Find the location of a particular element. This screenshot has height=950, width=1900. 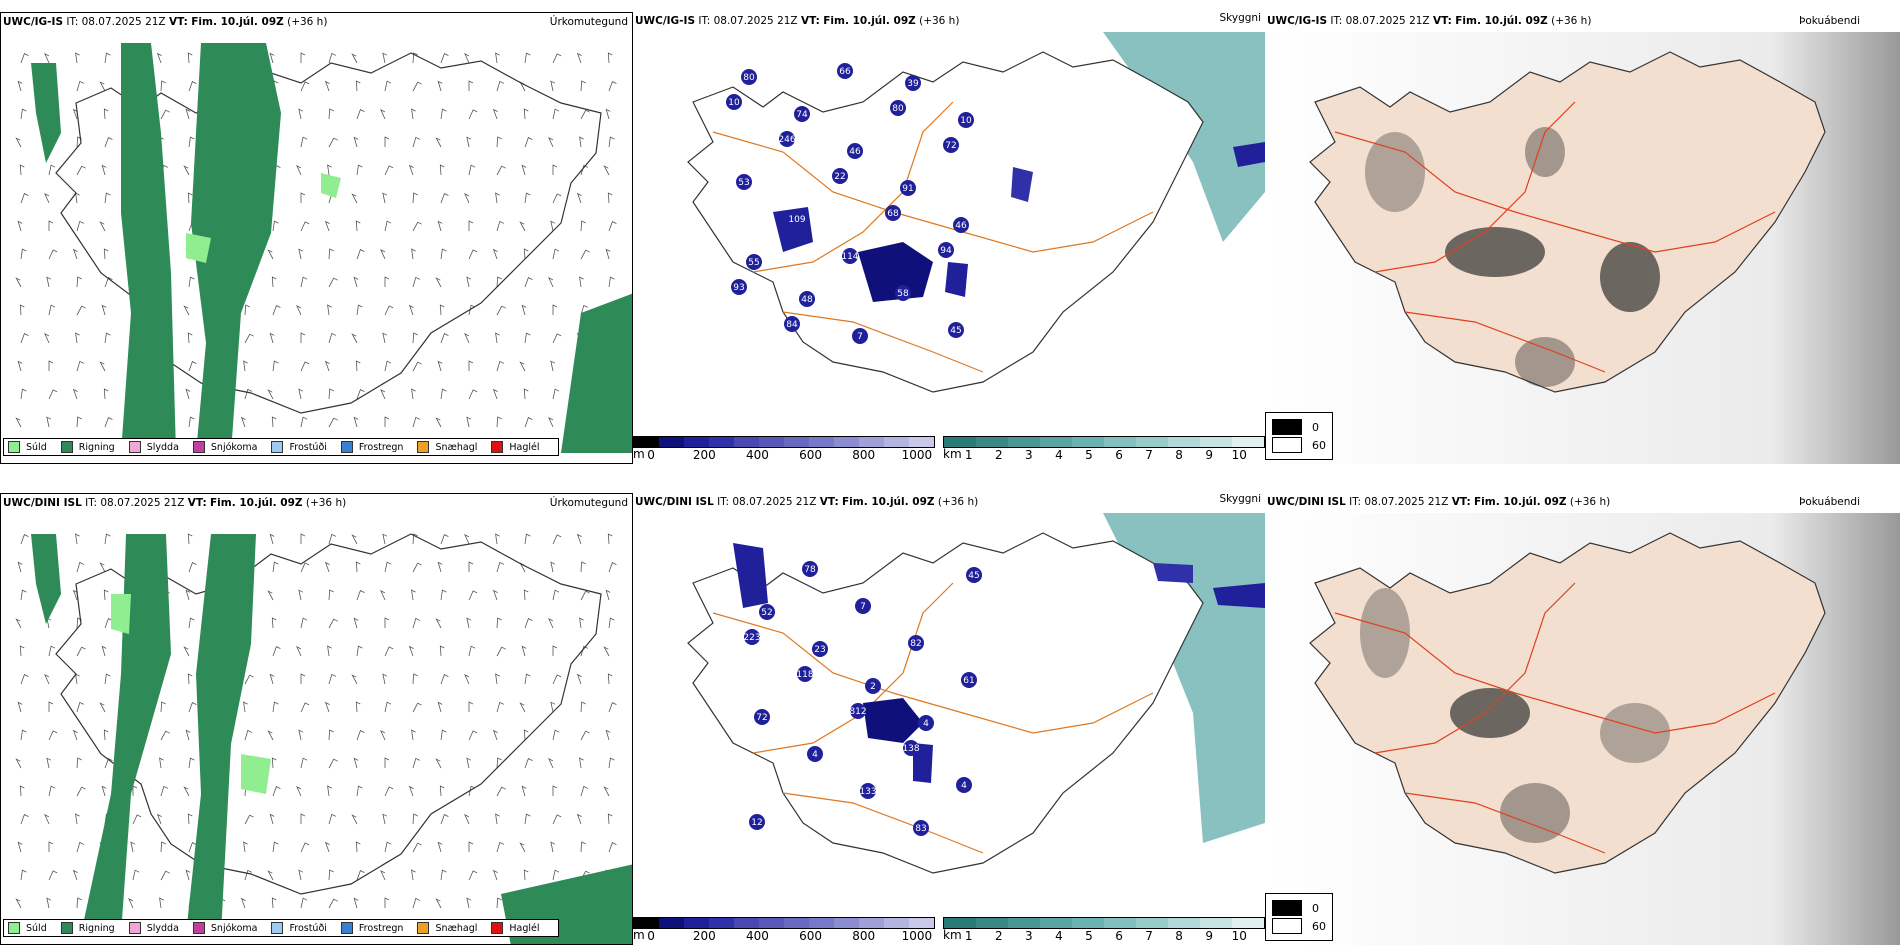

legend-item: Slydda is located at coordinates (153, 928).